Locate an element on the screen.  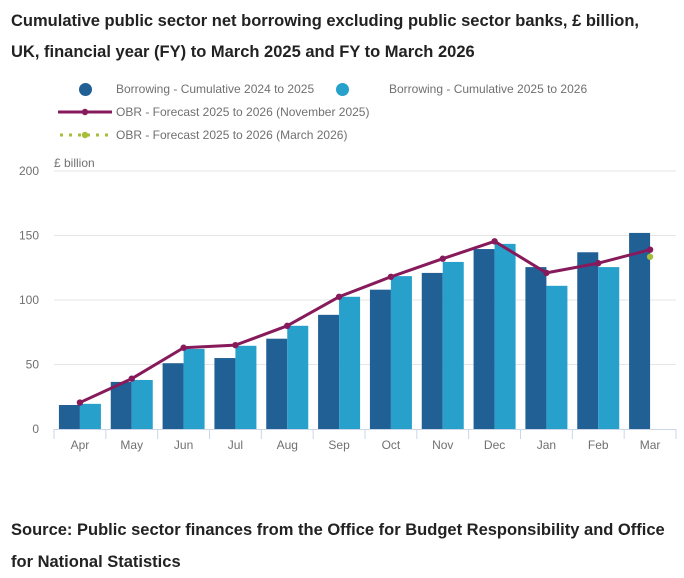
legend-light-blue-circle-icon is located at coordinates (342, 89).